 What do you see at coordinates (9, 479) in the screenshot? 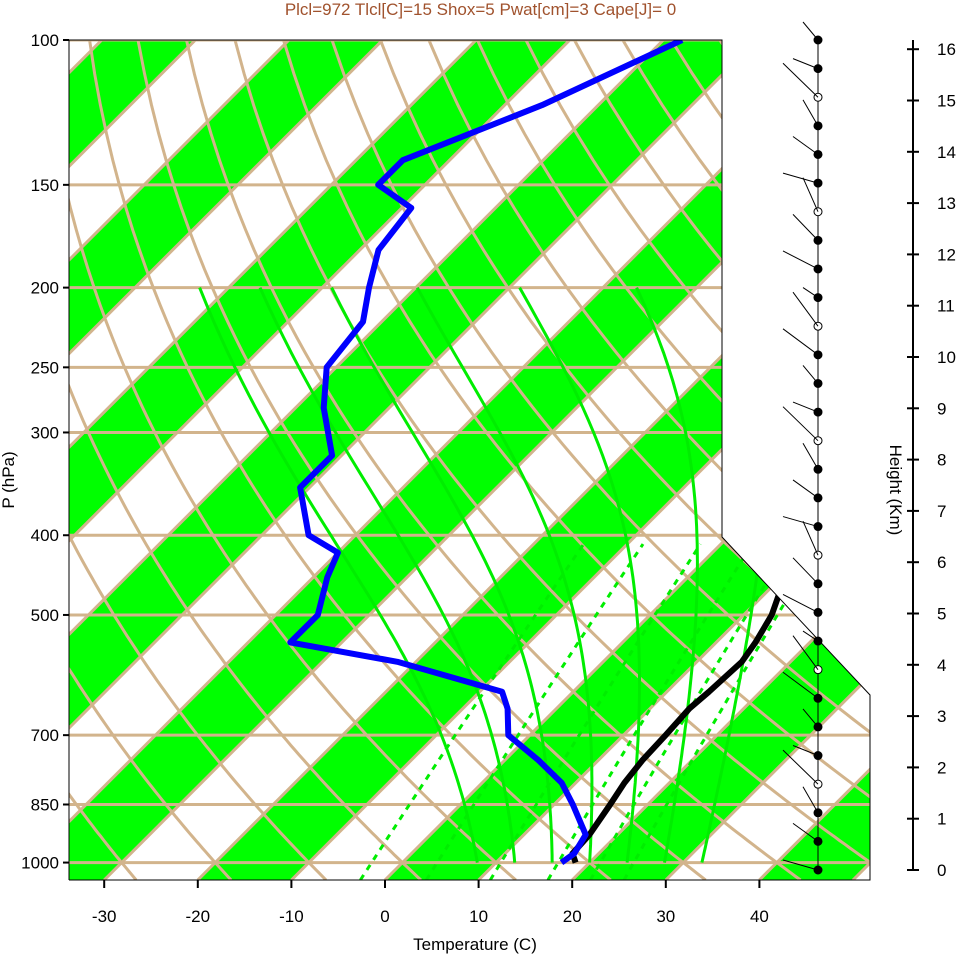
I see `y-axis-title: P (hPa)` at bounding box center [9, 479].